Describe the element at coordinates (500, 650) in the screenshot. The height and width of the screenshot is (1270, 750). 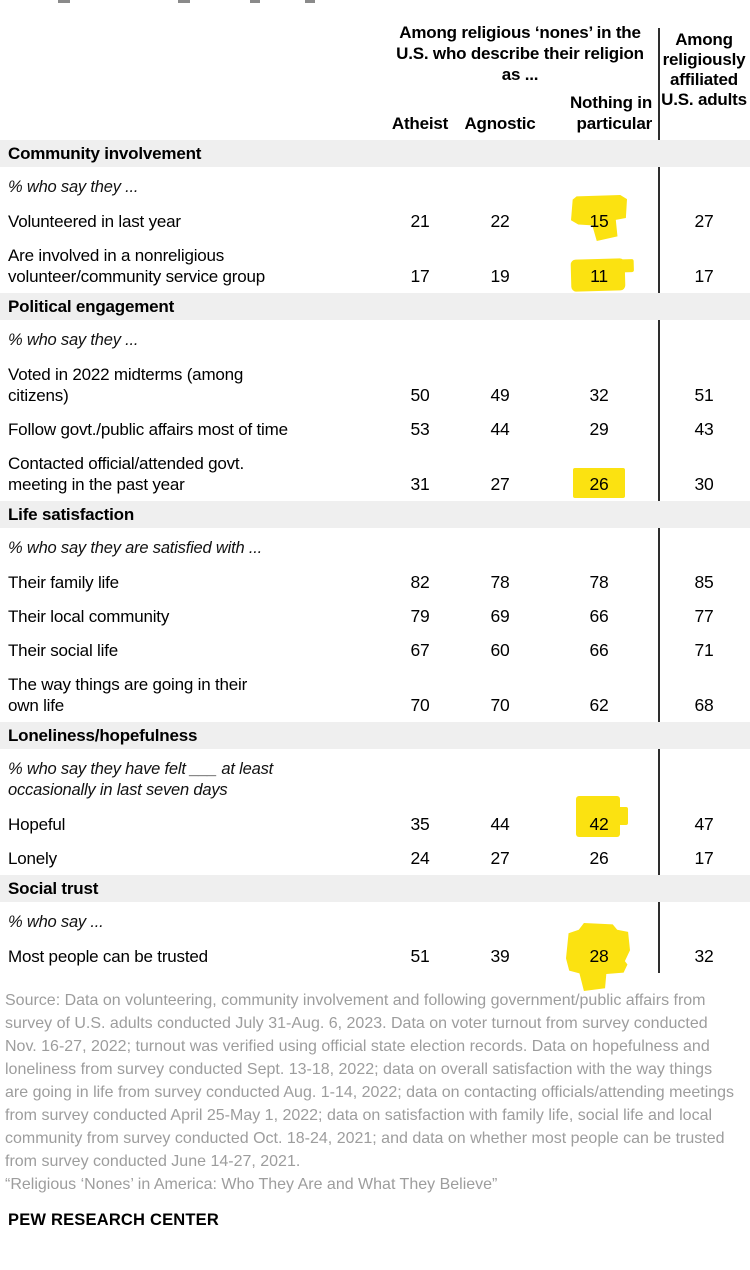
I see `value-cell: 60` at that location.